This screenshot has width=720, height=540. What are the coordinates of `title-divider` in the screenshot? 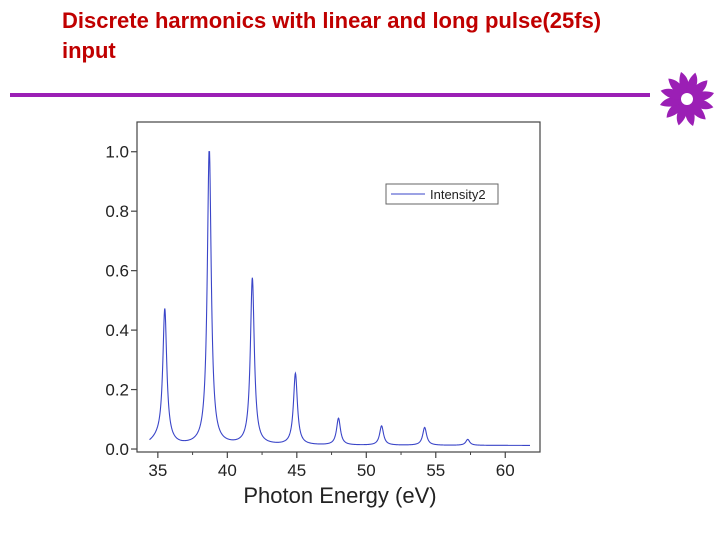 It's located at (330, 95).